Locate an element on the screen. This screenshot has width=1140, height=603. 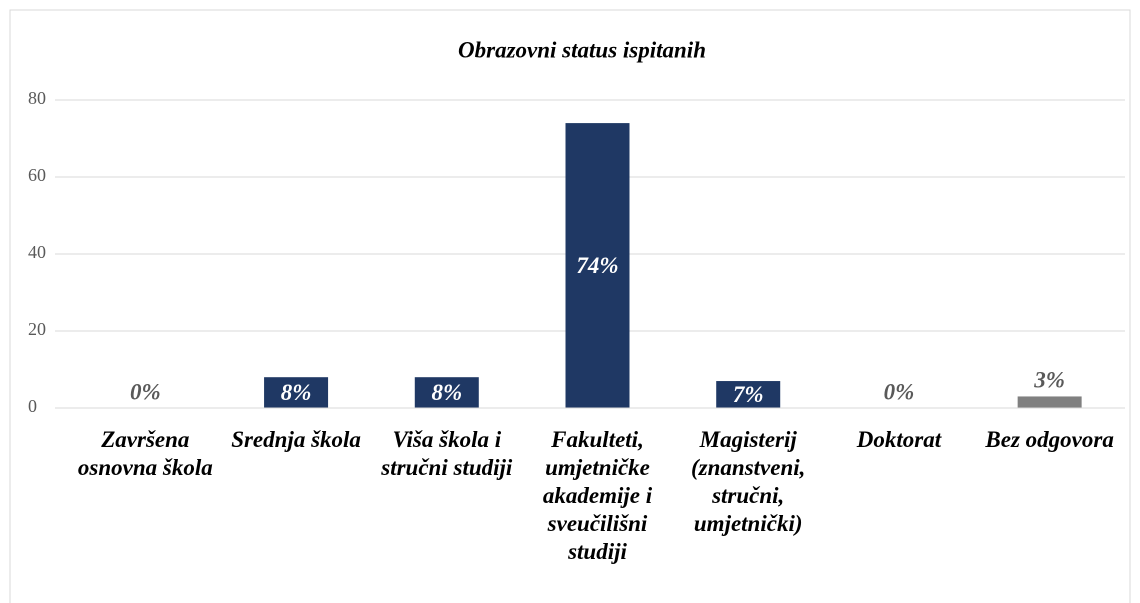
x-tick-label: Srednja škola is located at coordinates (296, 439).